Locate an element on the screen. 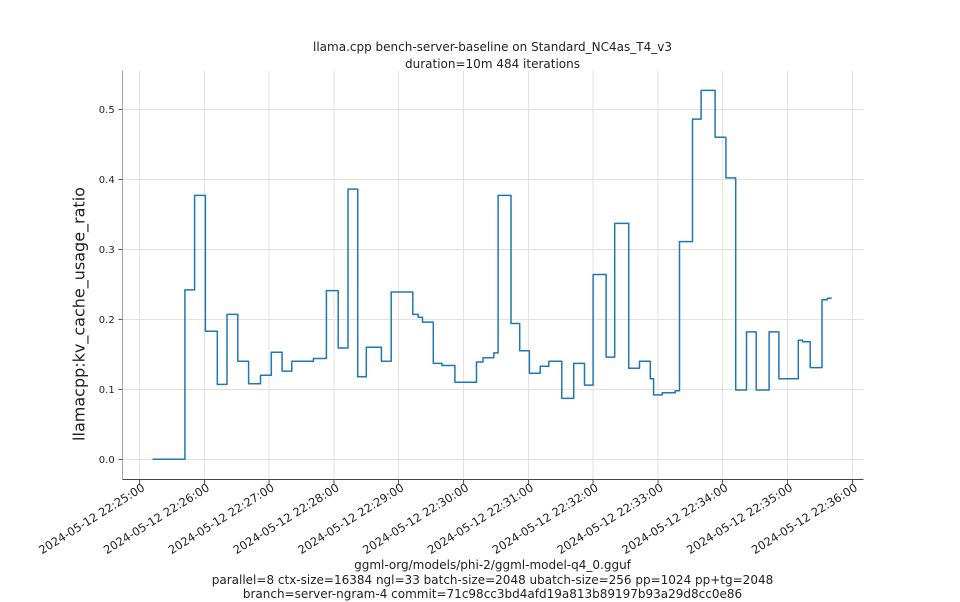 This screenshot has height=602, width=960. x-tick-label: 2024-05-12 22:34:00 is located at coordinates (674, 518).